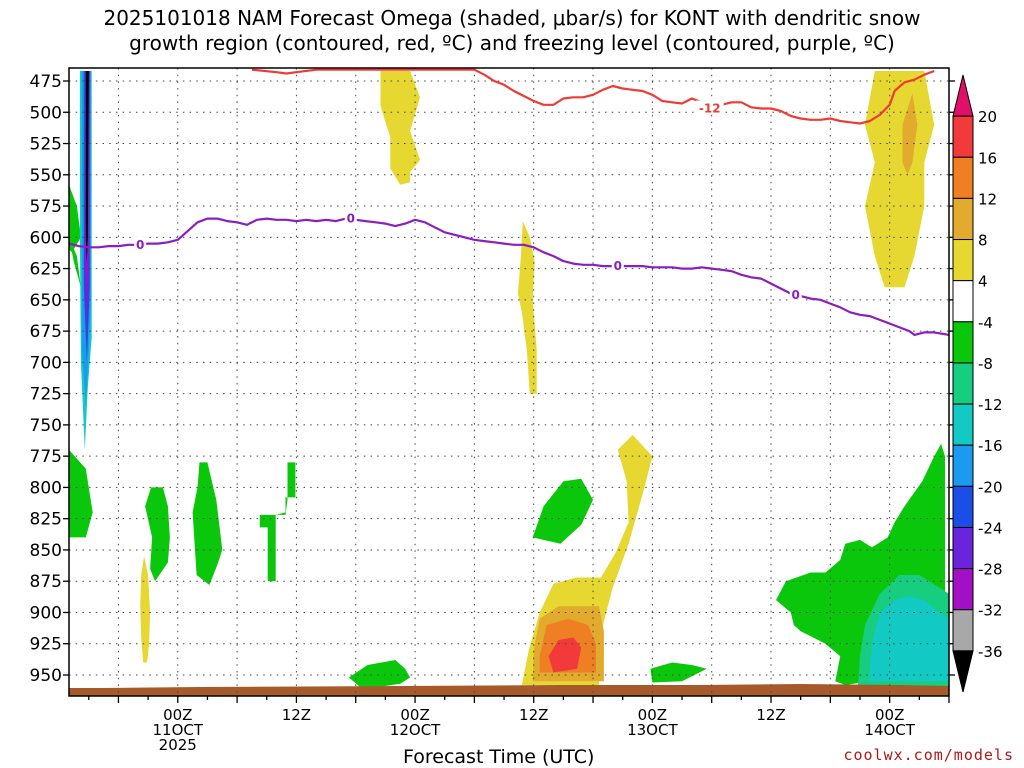 The image size is (1024, 768). I want to click on terrain-ground-strip, so click(509, 690).